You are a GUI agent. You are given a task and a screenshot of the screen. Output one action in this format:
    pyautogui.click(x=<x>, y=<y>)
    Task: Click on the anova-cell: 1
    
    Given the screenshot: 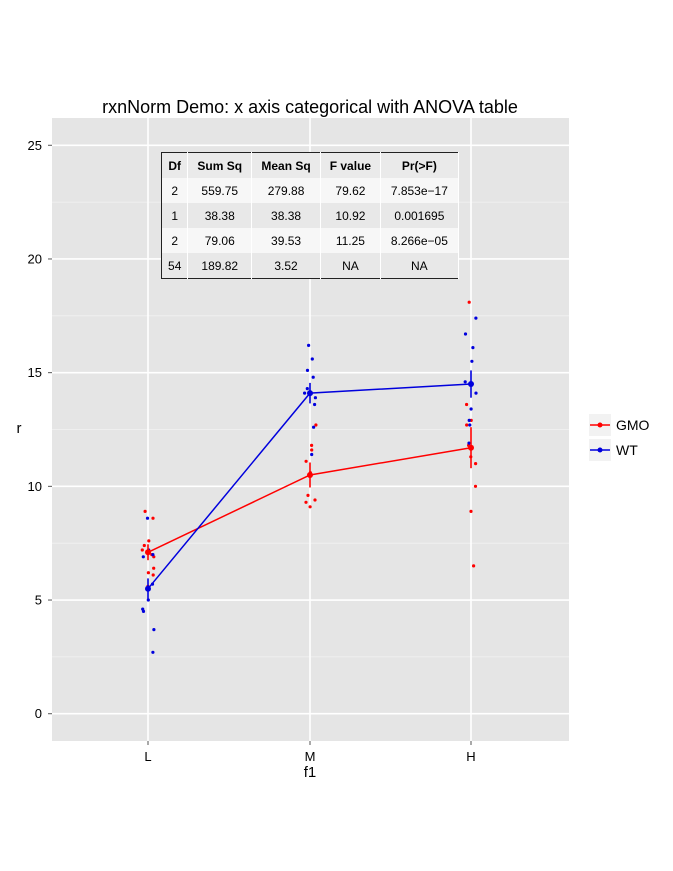 What is the action you would take?
    pyautogui.click(x=175, y=215)
    